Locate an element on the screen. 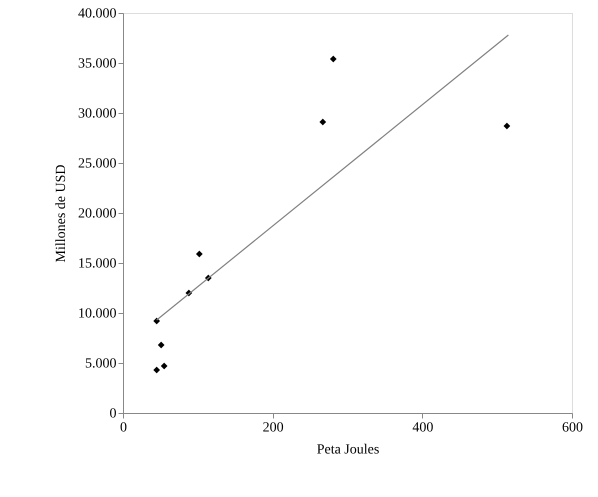  x-tick-label: 400 is located at coordinates (423, 428).